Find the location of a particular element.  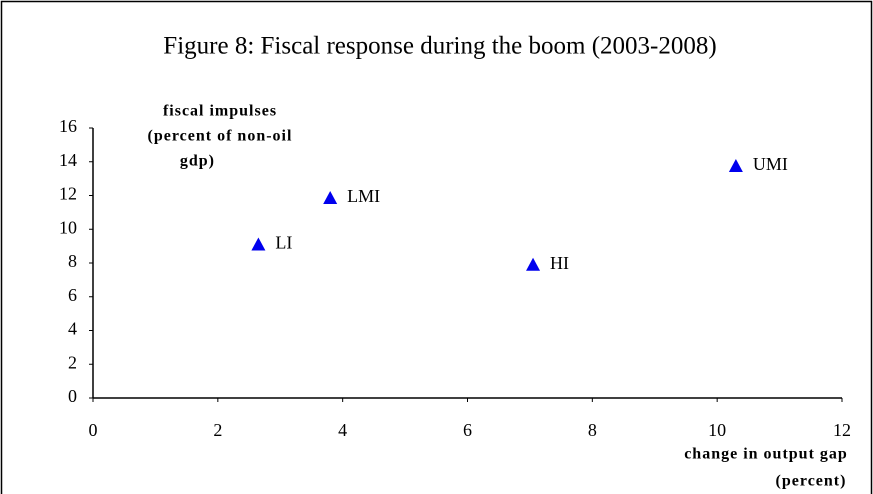

y-tick-label: 14 is located at coordinates (68, 160).